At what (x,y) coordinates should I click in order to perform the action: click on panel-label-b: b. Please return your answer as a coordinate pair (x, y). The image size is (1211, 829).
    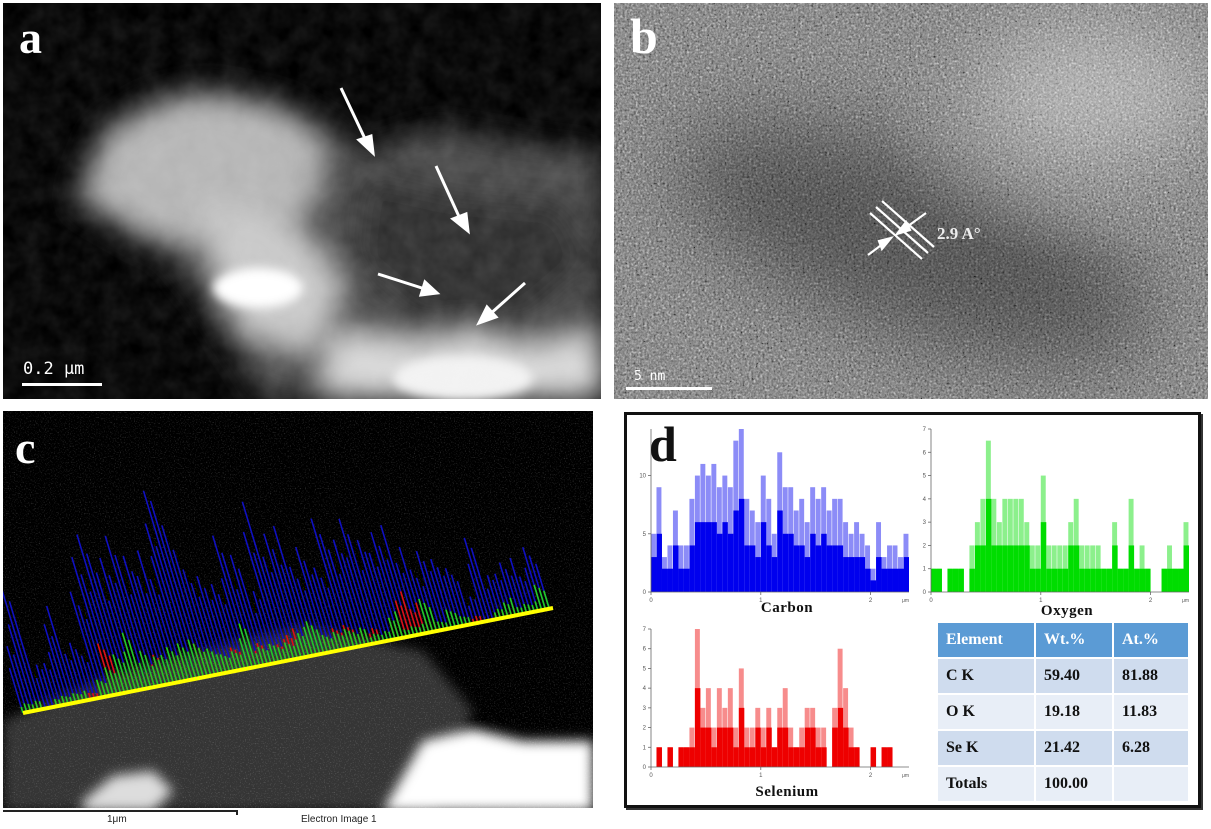
    Looking at the image, I should click on (644, 36).